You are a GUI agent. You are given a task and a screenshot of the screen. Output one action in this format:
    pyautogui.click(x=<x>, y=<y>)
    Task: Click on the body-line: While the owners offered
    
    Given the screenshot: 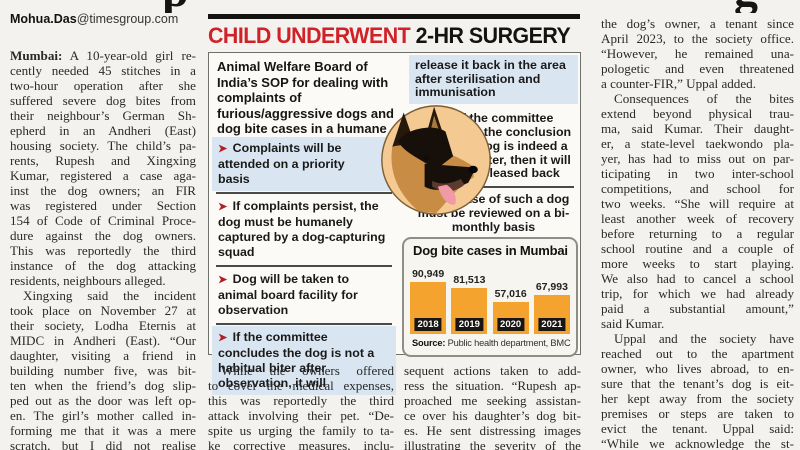 What is the action you would take?
    pyautogui.click(x=307, y=370)
    